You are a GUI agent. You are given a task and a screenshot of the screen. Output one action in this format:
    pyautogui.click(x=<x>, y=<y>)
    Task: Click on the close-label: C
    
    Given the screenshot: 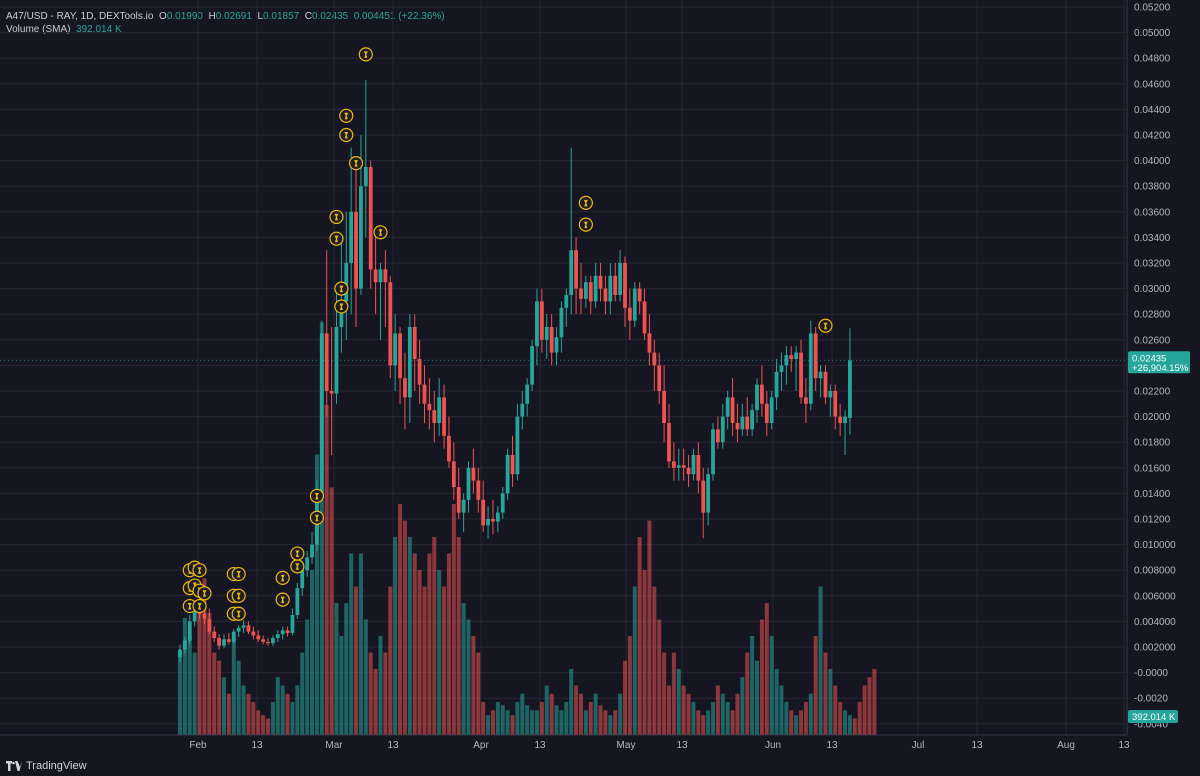 What is the action you would take?
    pyautogui.click(x=308, y=16)
    